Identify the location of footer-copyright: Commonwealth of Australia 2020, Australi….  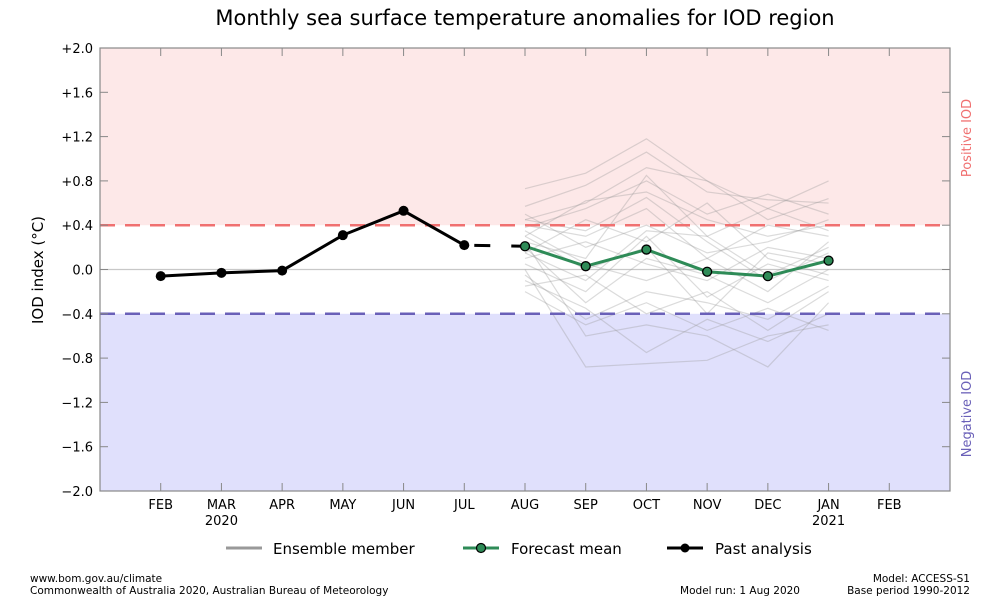
(209, 591).